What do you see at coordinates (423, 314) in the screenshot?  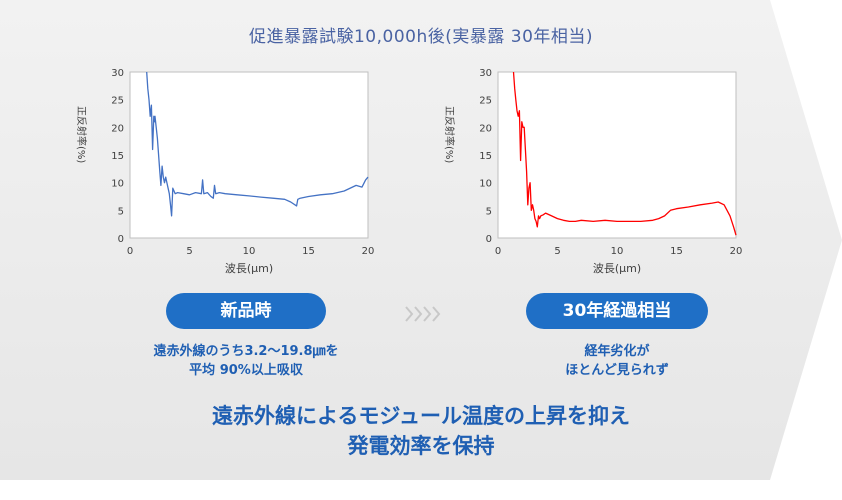 I see `chevron-arrows-icon` at bounding box center [423, 314].